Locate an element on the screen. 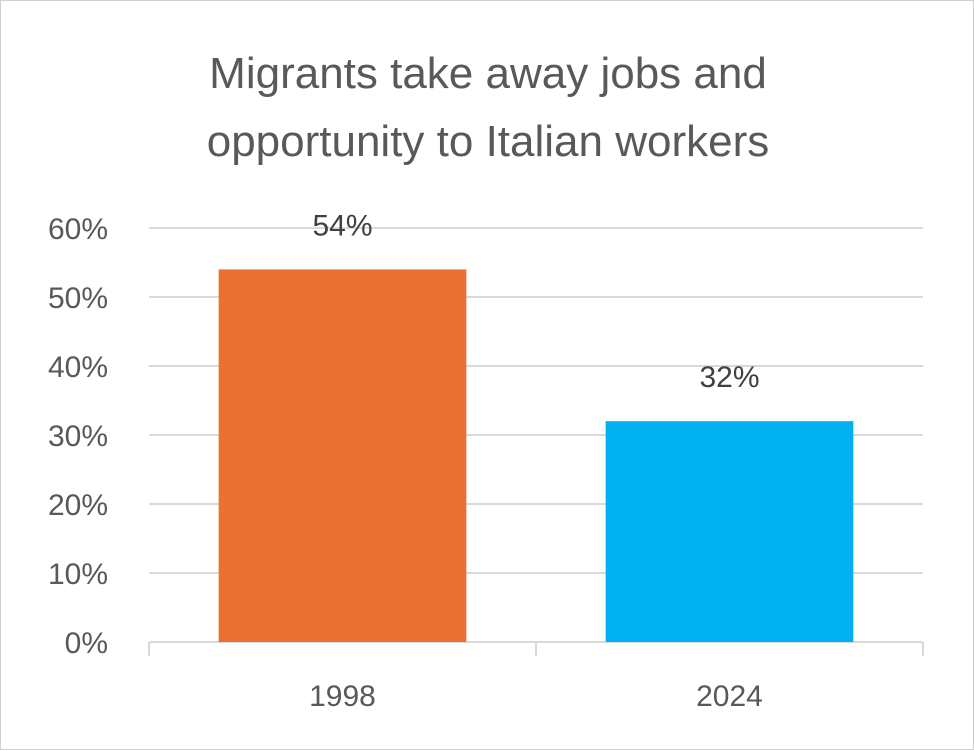  y-tick-label: 60% is located at coordinates (78, 229).